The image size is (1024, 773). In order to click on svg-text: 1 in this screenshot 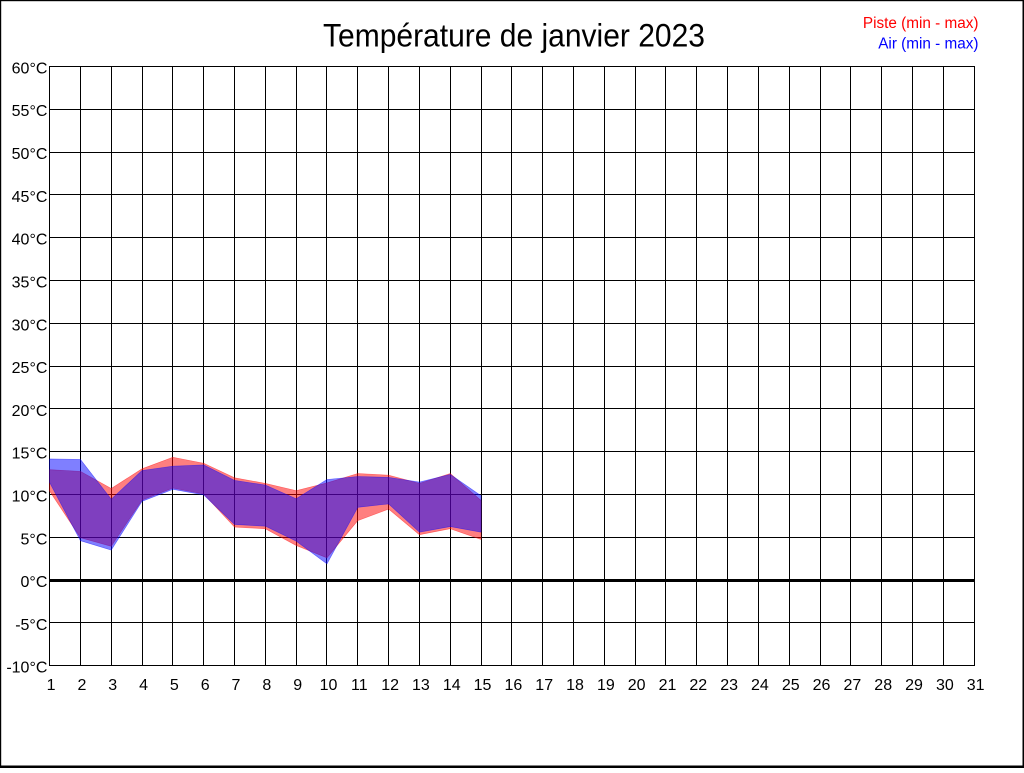, I will do `click(51, 685)`.